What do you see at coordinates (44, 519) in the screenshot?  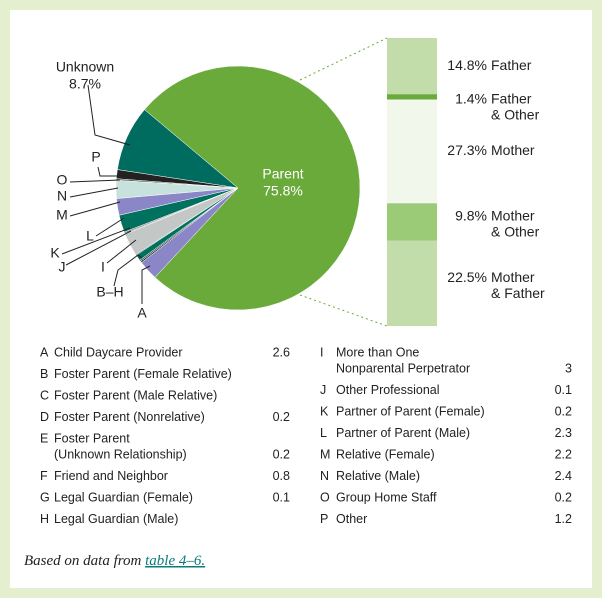 I see `legend-letter: H` at bounding box center [44, 519].